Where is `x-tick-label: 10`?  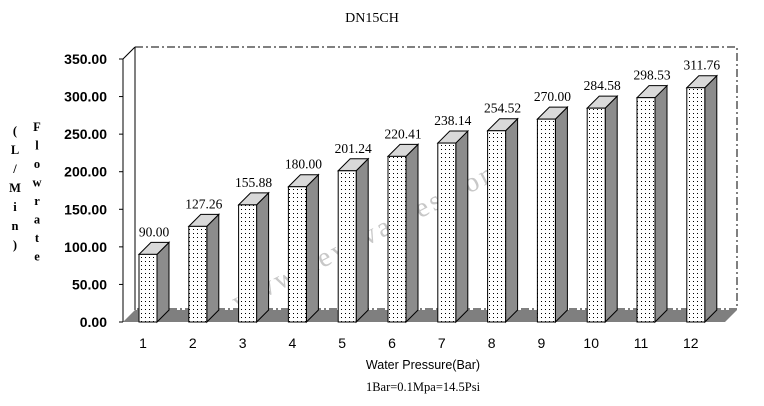
x-tick-label: 10 is located at coordinates (591, 343).